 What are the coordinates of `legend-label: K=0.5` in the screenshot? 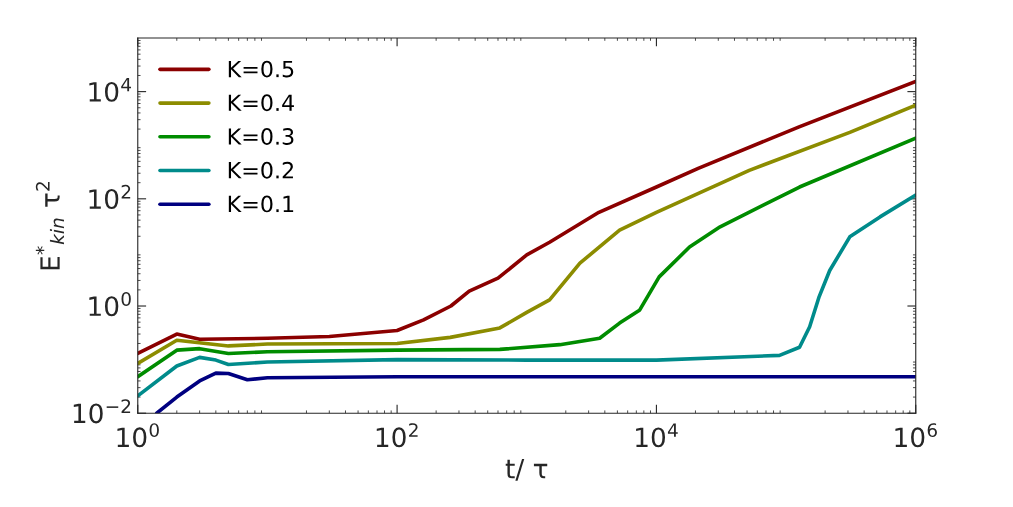 It's located at (261, 69).